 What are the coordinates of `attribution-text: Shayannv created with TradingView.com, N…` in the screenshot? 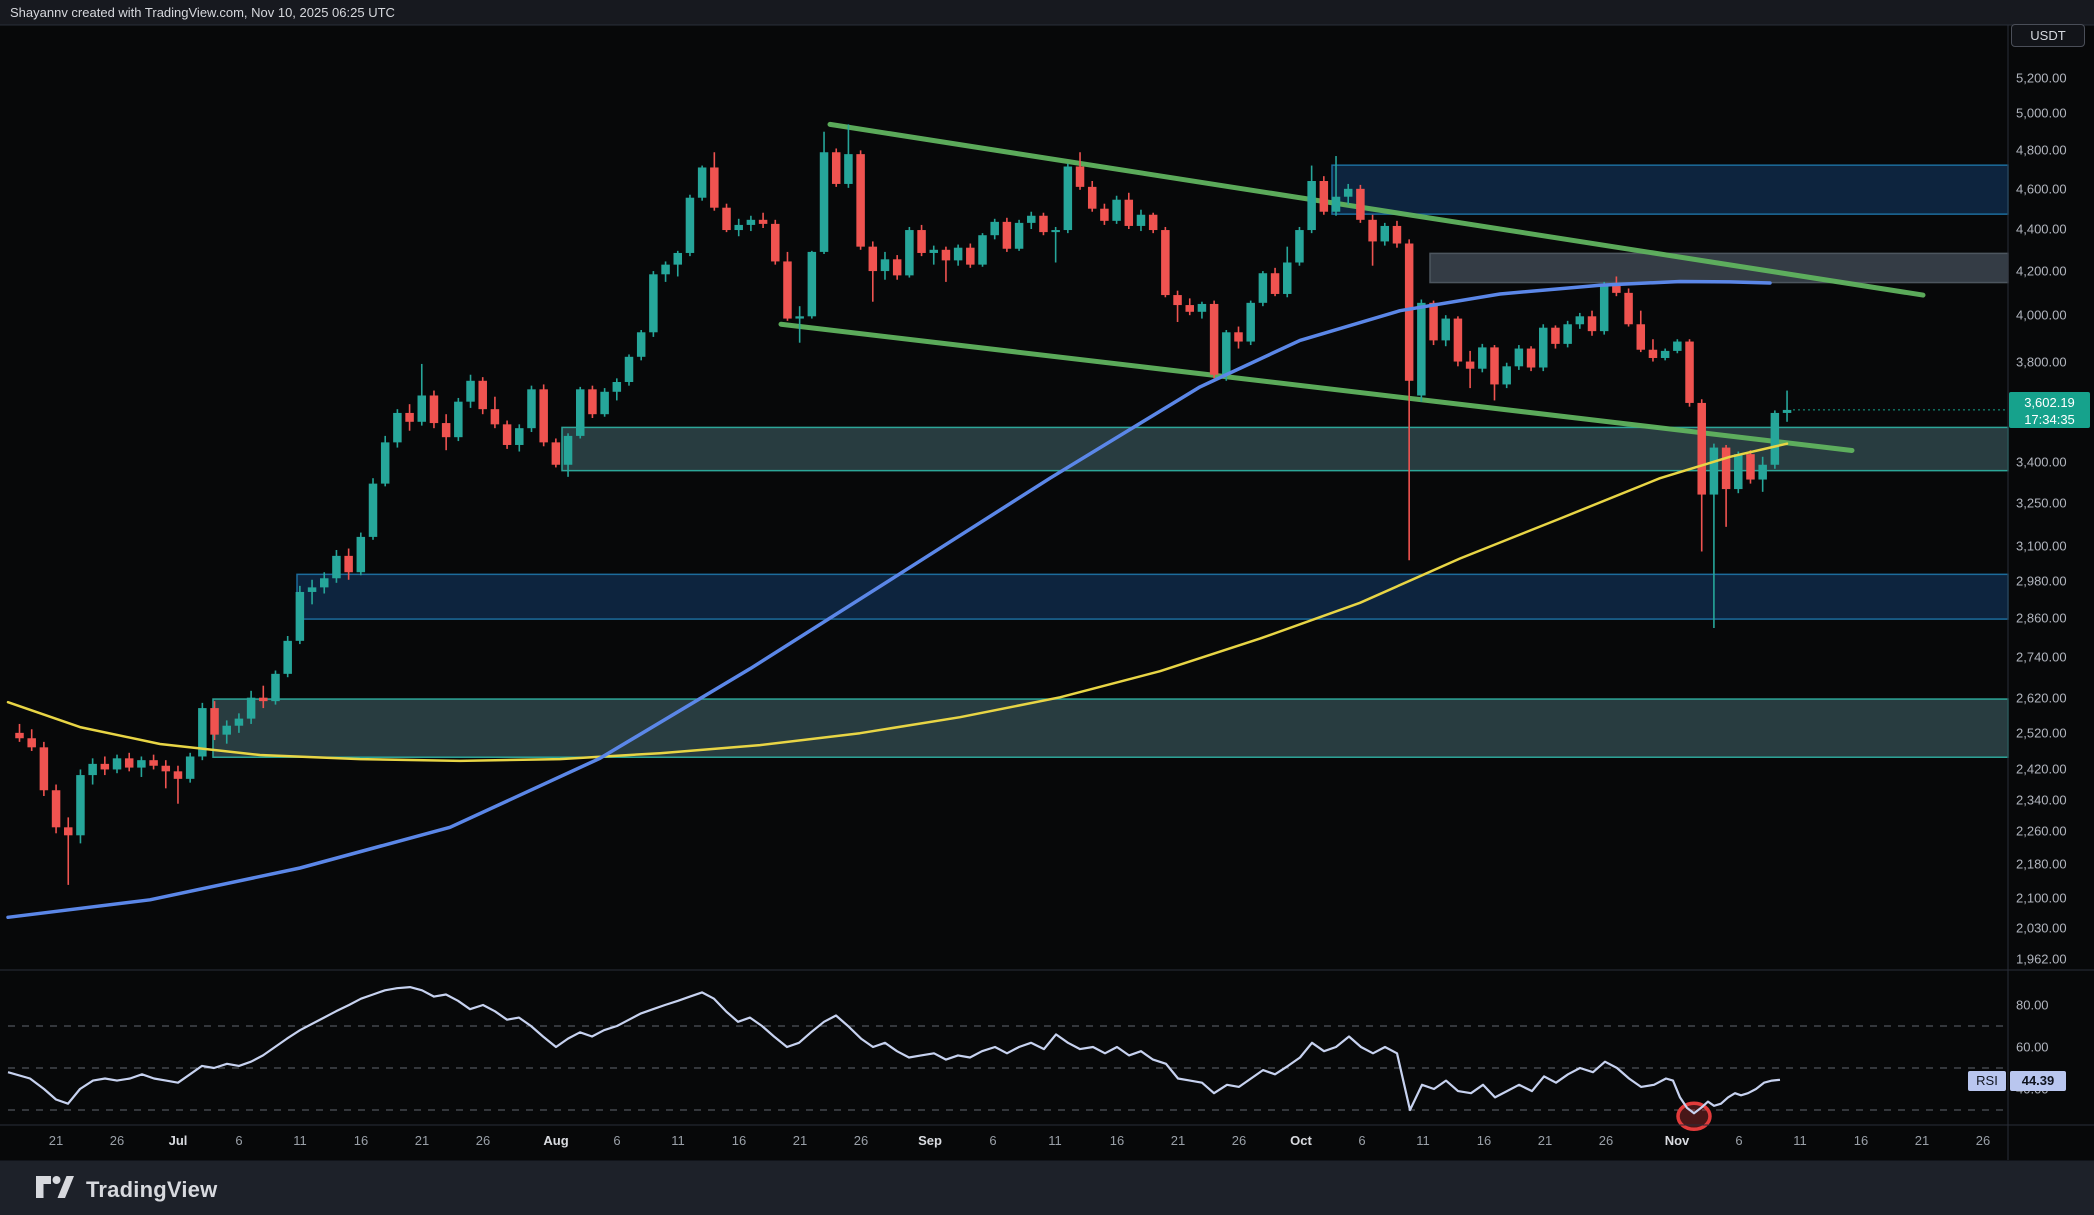 It's located at (202, 12).